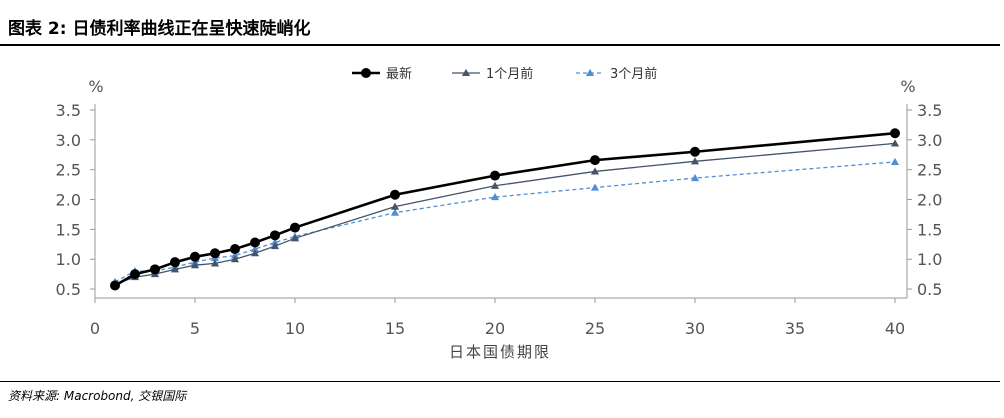 This screenshot has height=418, width=1004. What do you see at coordinates (68, 229) in the screenshot?
I see `y-tick-label-left: 1.5` at bounding box center [68, 229].